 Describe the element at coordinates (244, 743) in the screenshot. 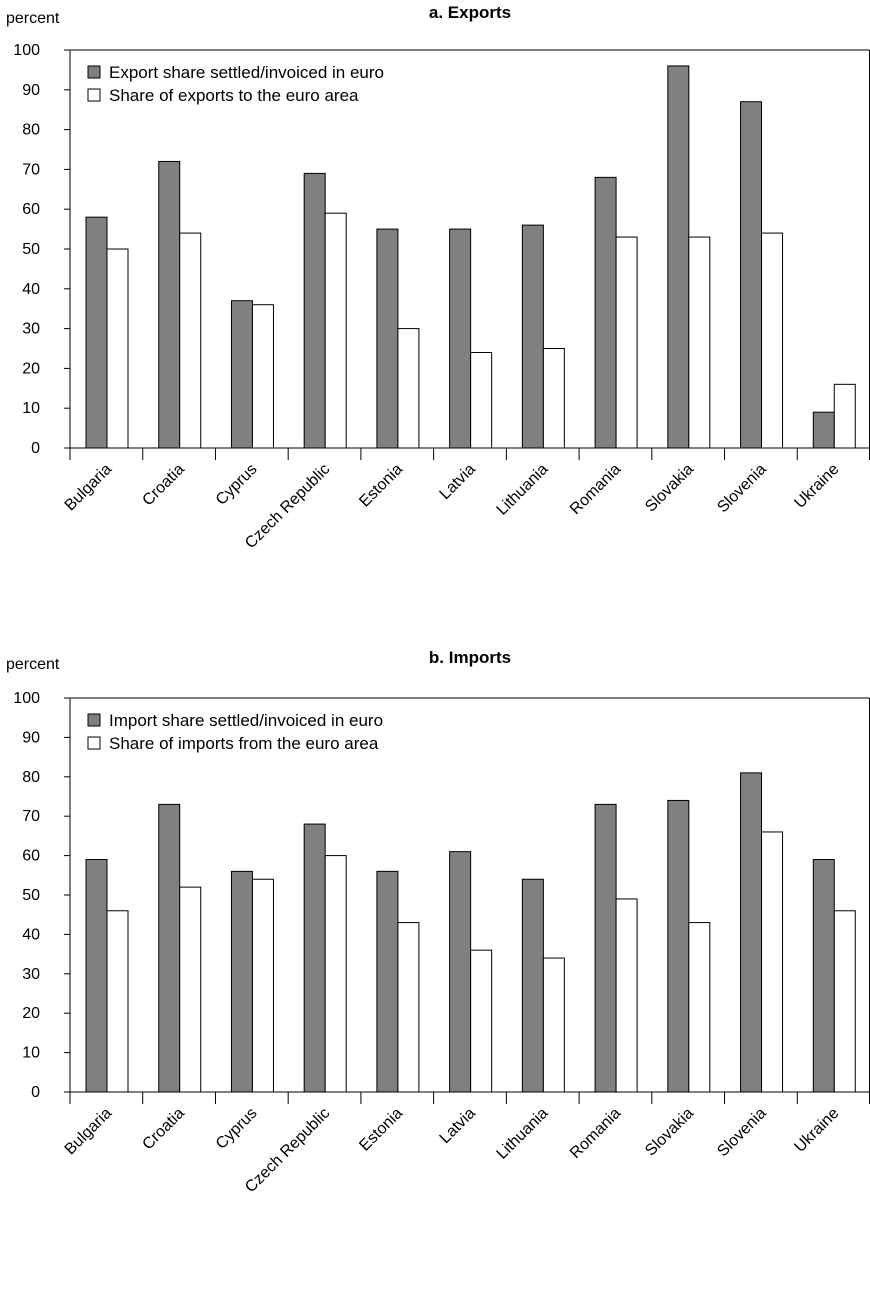

I see `legend-label: Share of imports from the euro area` at that location.